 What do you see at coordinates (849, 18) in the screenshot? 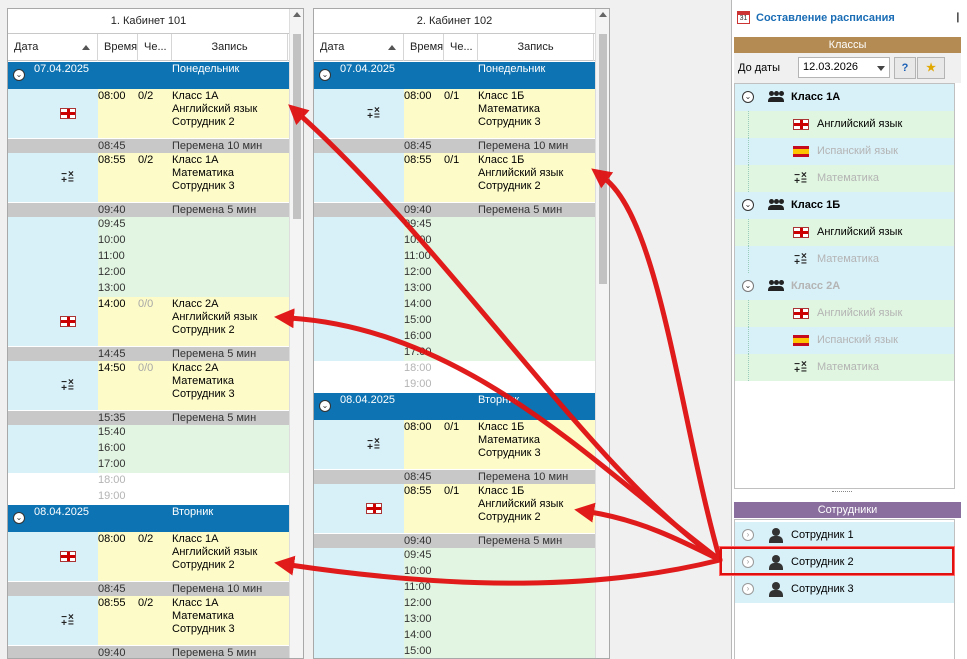
I see `sidebar-header: 31 Составление расписания ❙` at bounding box center [849, 18].